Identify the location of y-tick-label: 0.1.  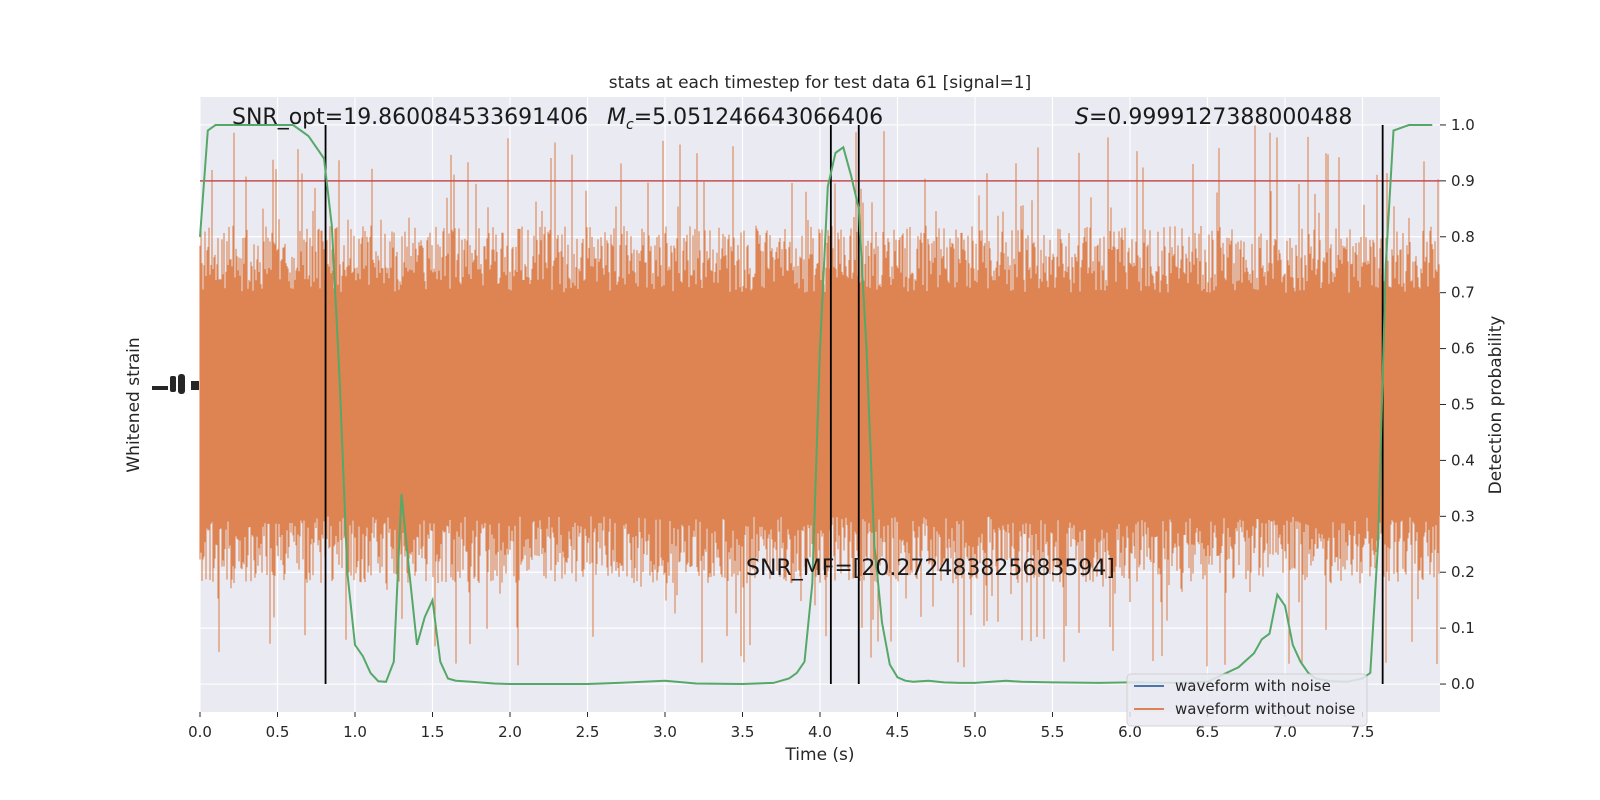
(1463, 628).